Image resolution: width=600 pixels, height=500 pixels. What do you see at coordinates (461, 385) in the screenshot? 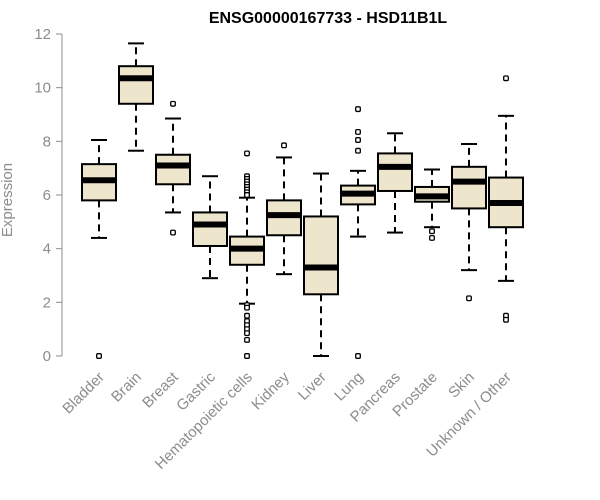
I see `x-tick-label: Skin` at bounding box center [461, 385].